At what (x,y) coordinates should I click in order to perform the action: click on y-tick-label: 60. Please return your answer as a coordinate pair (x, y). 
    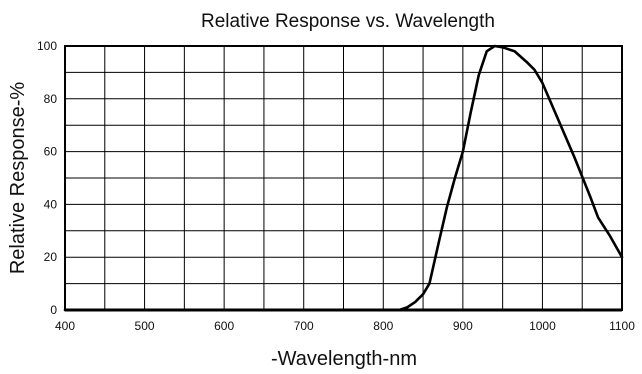
    Looking at the image, I should click on (51, 152).